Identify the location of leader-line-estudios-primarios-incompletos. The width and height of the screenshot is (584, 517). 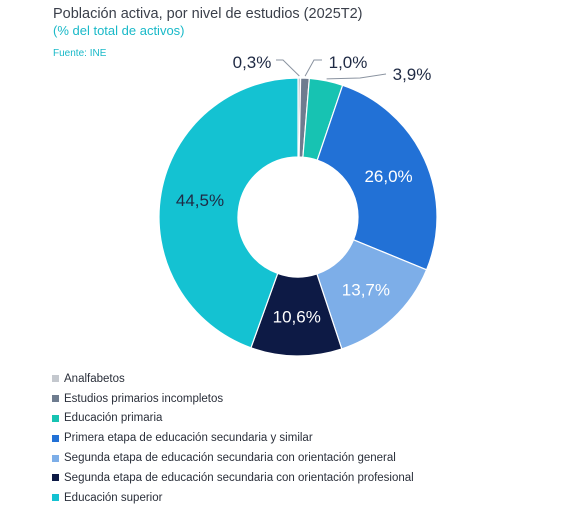
(313, 68).